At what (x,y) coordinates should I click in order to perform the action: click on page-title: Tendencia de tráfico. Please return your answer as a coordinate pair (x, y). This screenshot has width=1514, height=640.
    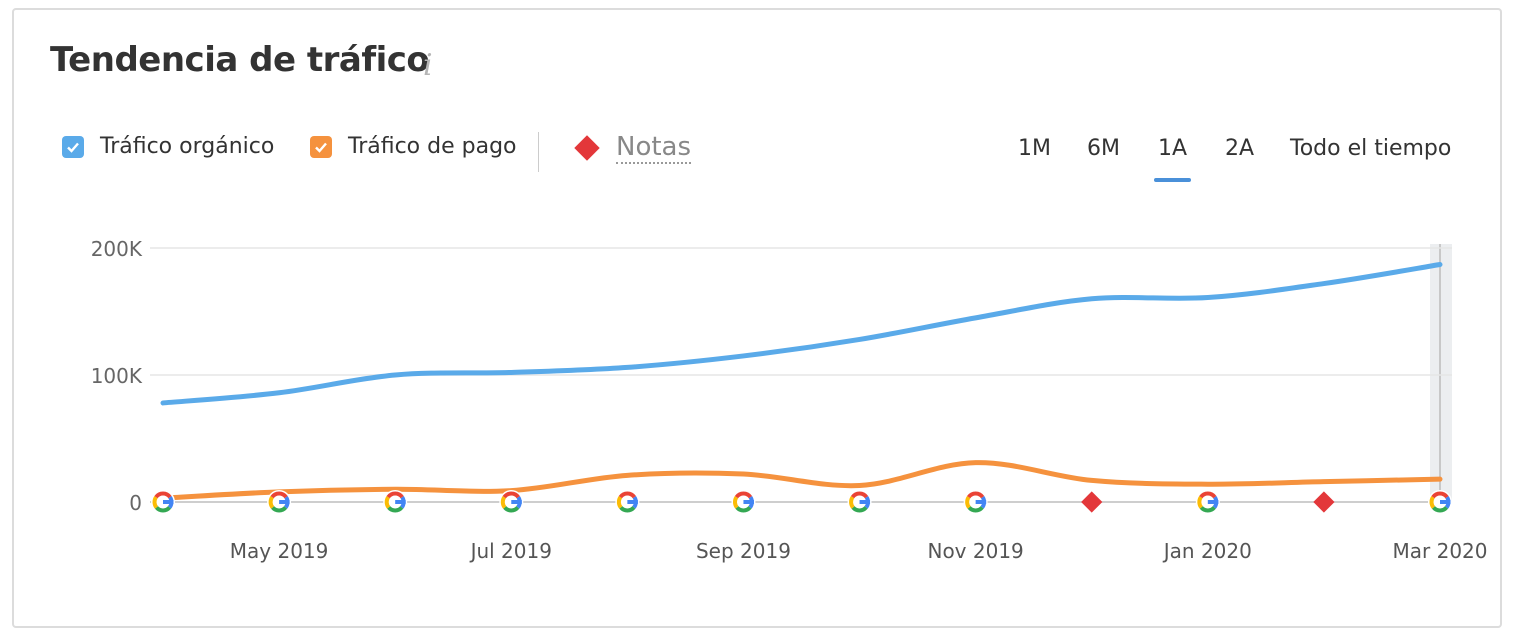
    Looking at the image, I should click on (240, 60).